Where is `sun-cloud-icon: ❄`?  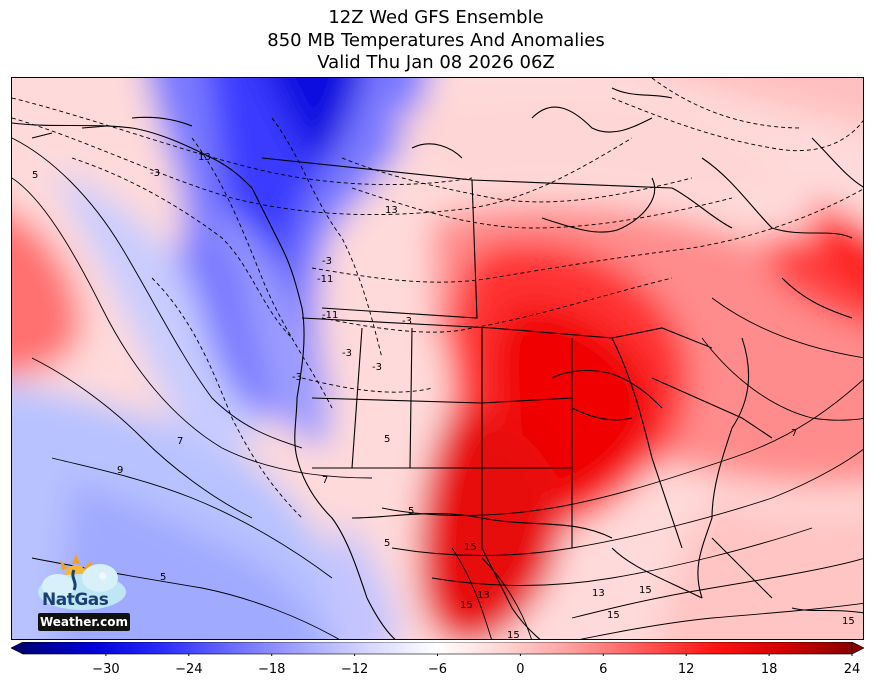
sun-cloud-icon: ❄ is located at coordinates (82, 582).